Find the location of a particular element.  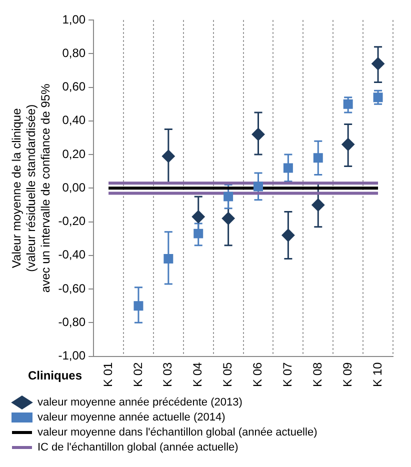

y-tick-label: -0,80 is located at coordinates (72, 321).